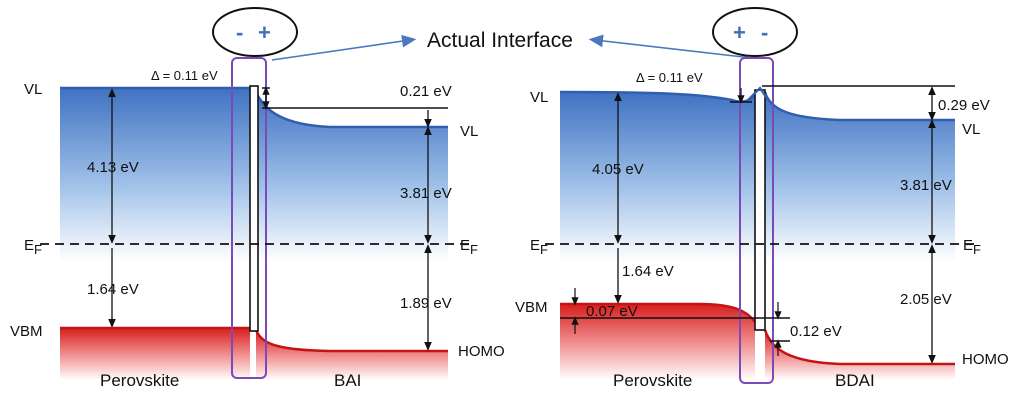  Describe the element at coordinates (972, 247) in the screenshot. I see `right-fermi-right-label: EF` at that location.